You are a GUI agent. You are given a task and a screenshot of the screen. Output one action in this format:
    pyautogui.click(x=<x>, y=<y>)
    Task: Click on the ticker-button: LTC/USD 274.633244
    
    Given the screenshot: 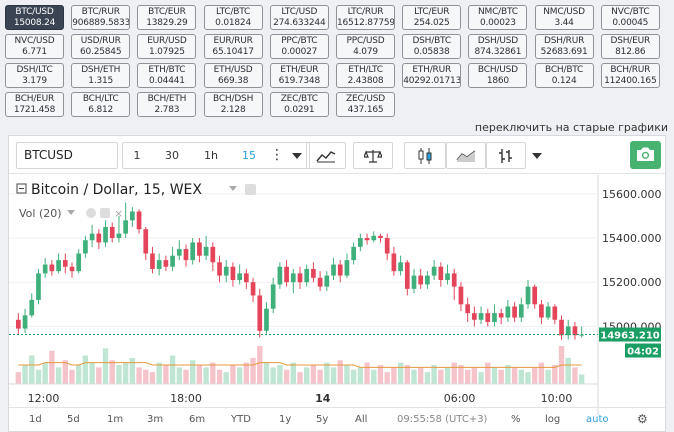 What is the action you would take?
    pyautogui.click(x=299, y=17)
    